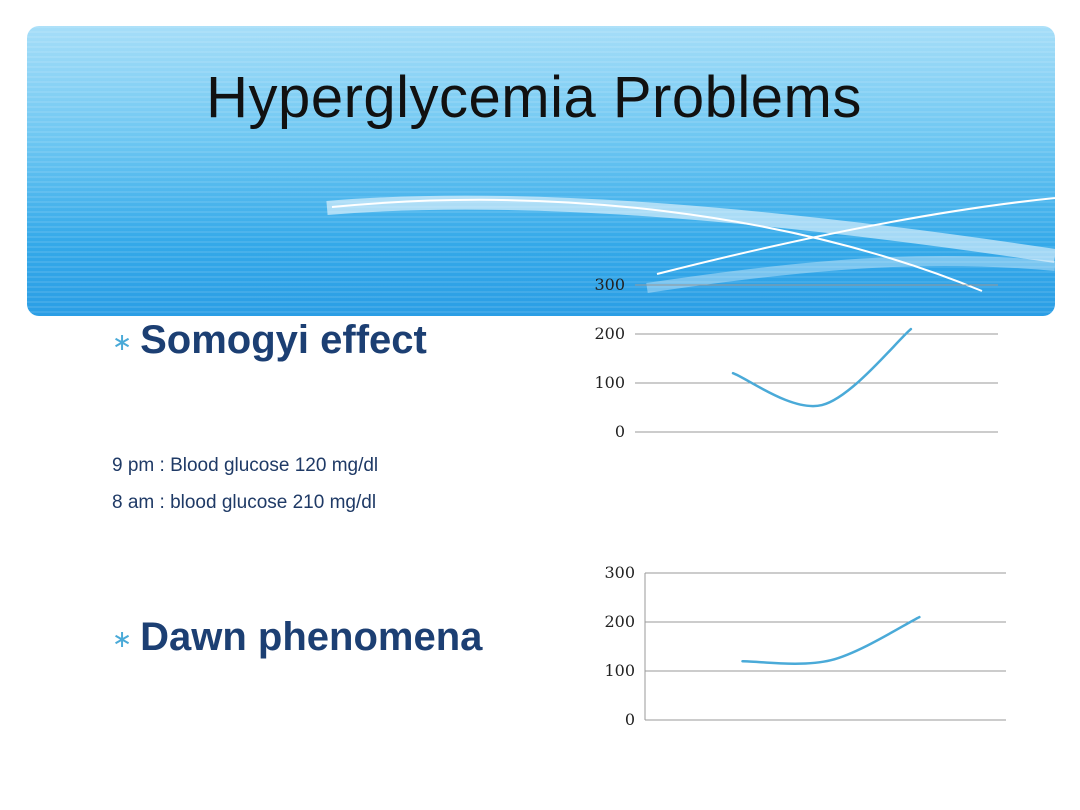 The image size is (1080, 810). I want to click on note-8am: 8 am : blood glucose 210 mg/dl, so click(244, 502).